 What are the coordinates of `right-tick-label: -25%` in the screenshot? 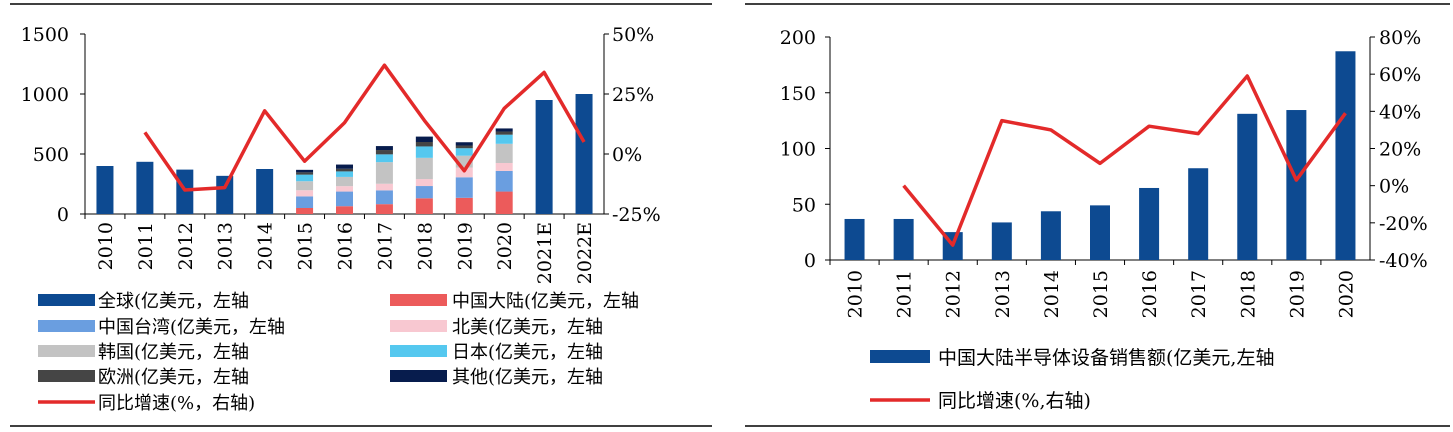 It's located at (636, 215).